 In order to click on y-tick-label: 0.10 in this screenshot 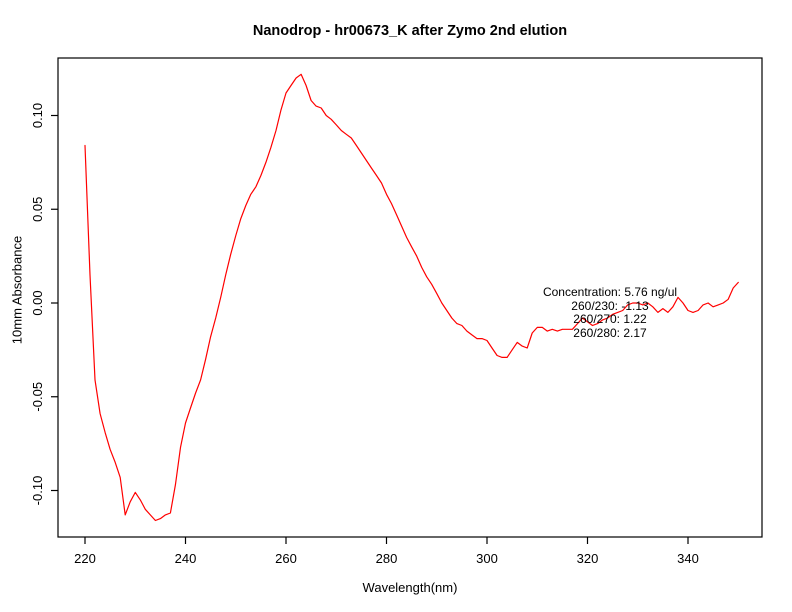, I will do `click(37, 115)`.